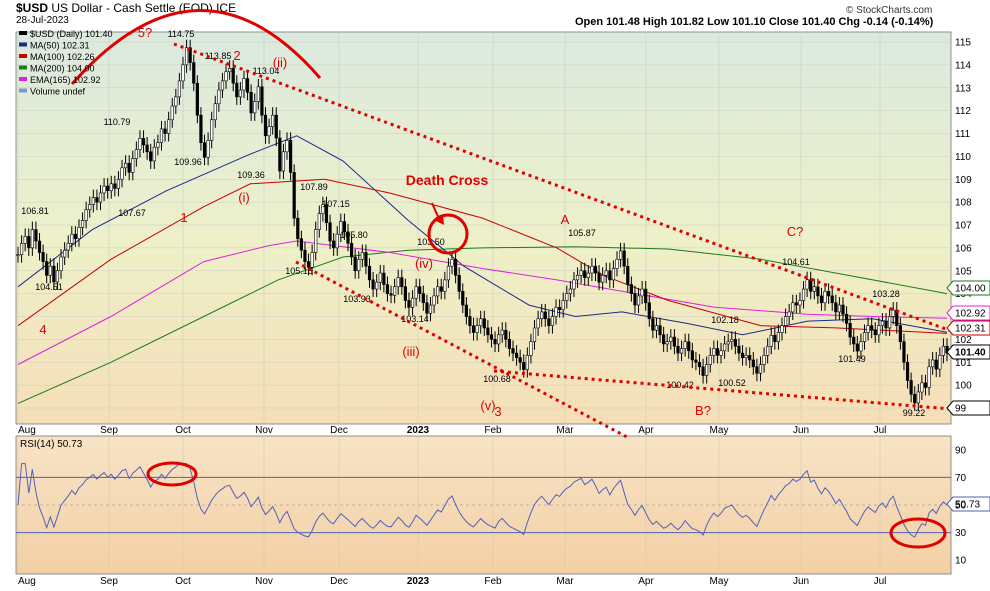  I want to click on value-label: 101.49, so click(852, 359).